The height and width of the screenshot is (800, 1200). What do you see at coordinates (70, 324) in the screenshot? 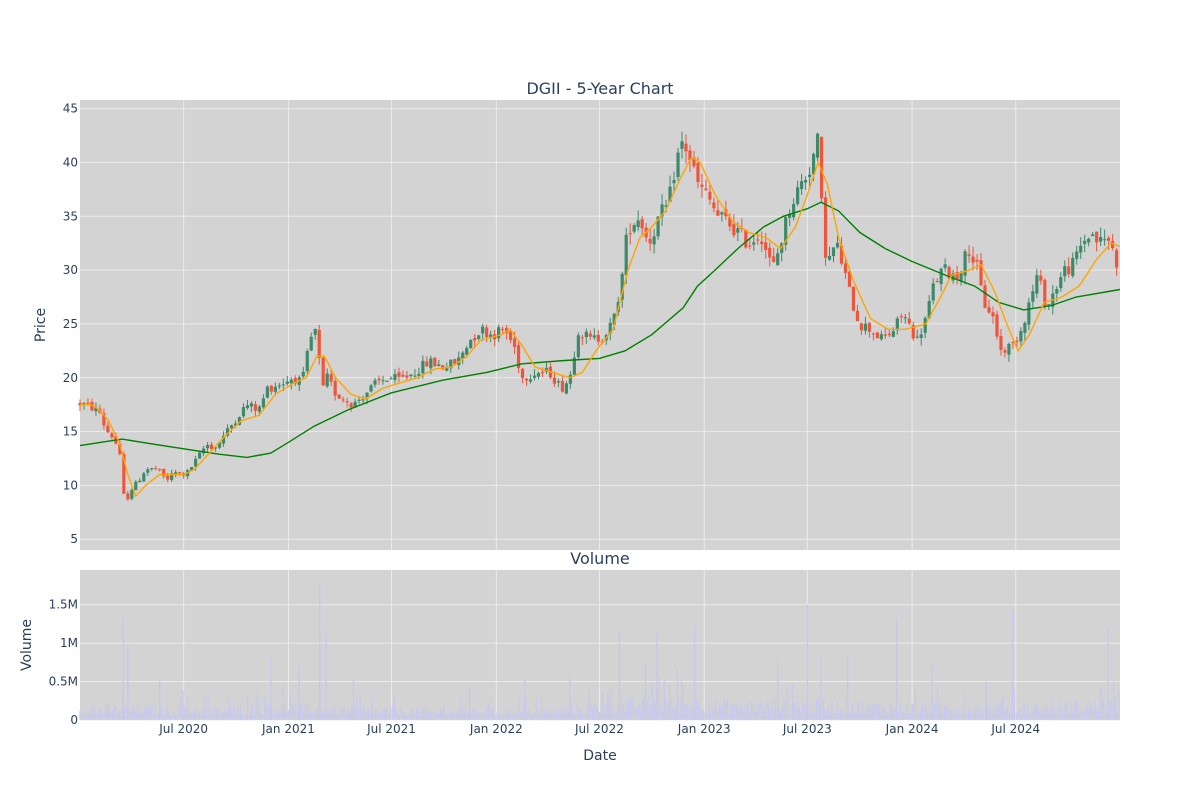
I see `price-y-tick: 25` at bounding box center [70, 324].